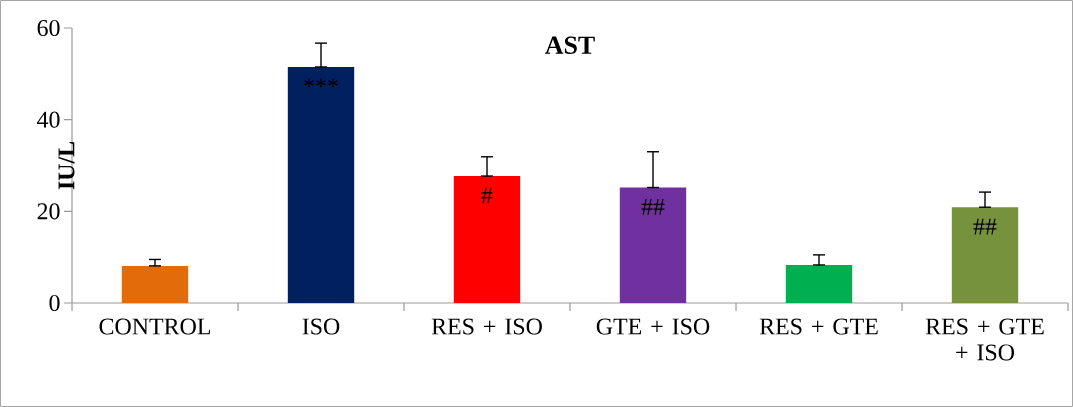 The height and width of the screenshot is (407, 1073). Describe the element at coordinates (48, 28) in the screenshot. I see `y-tick-label: 60` at that location.